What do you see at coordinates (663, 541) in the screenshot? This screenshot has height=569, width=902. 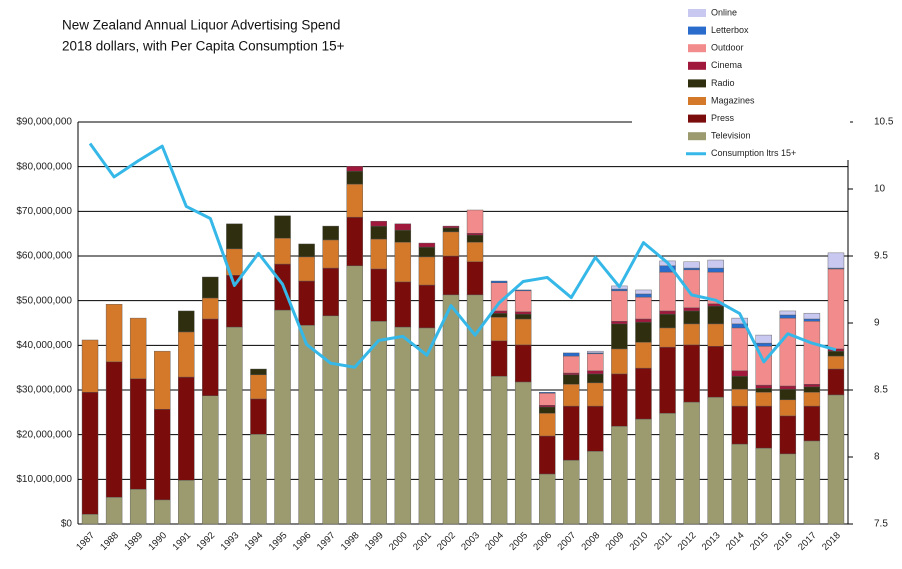 I see `x-tick-label: 2011` at bounding box center [663, 541].